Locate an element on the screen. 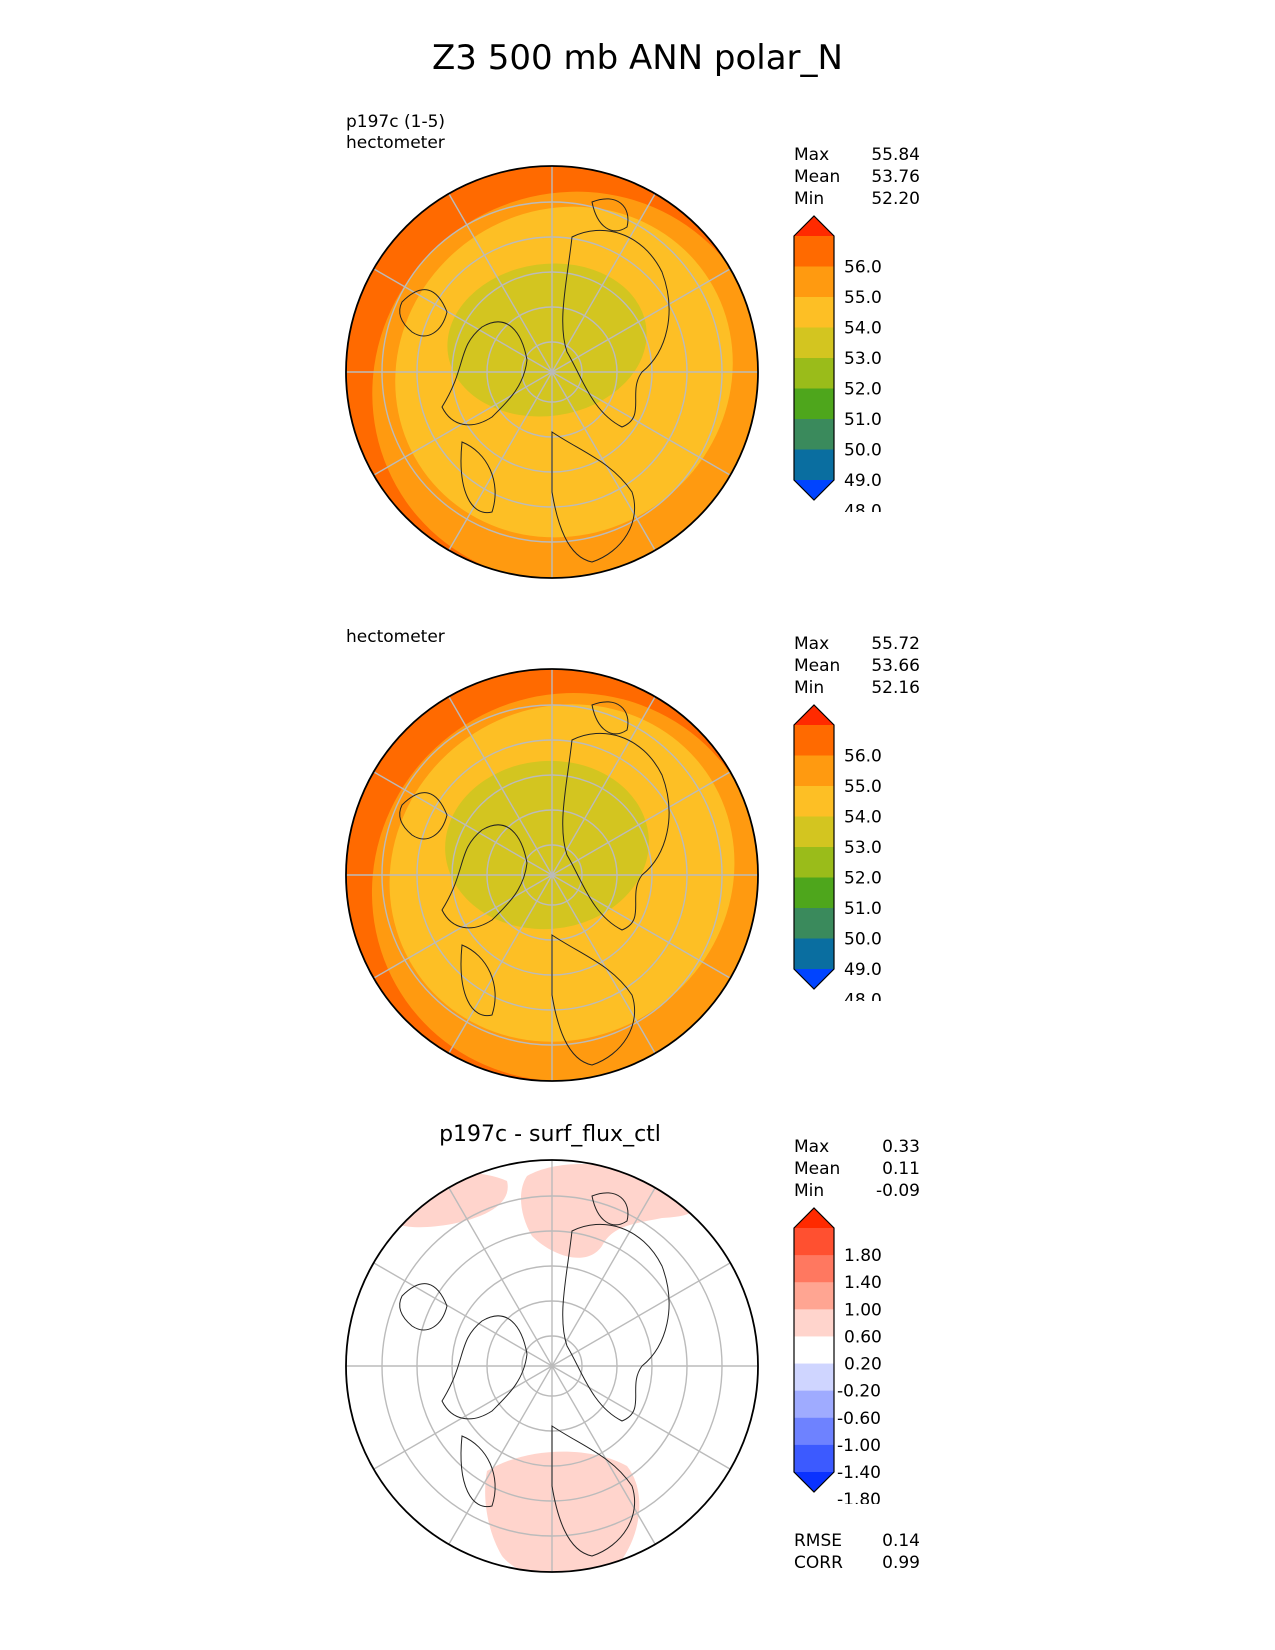  case-name: p197c (1-5) is located at coordinates (396, 122).